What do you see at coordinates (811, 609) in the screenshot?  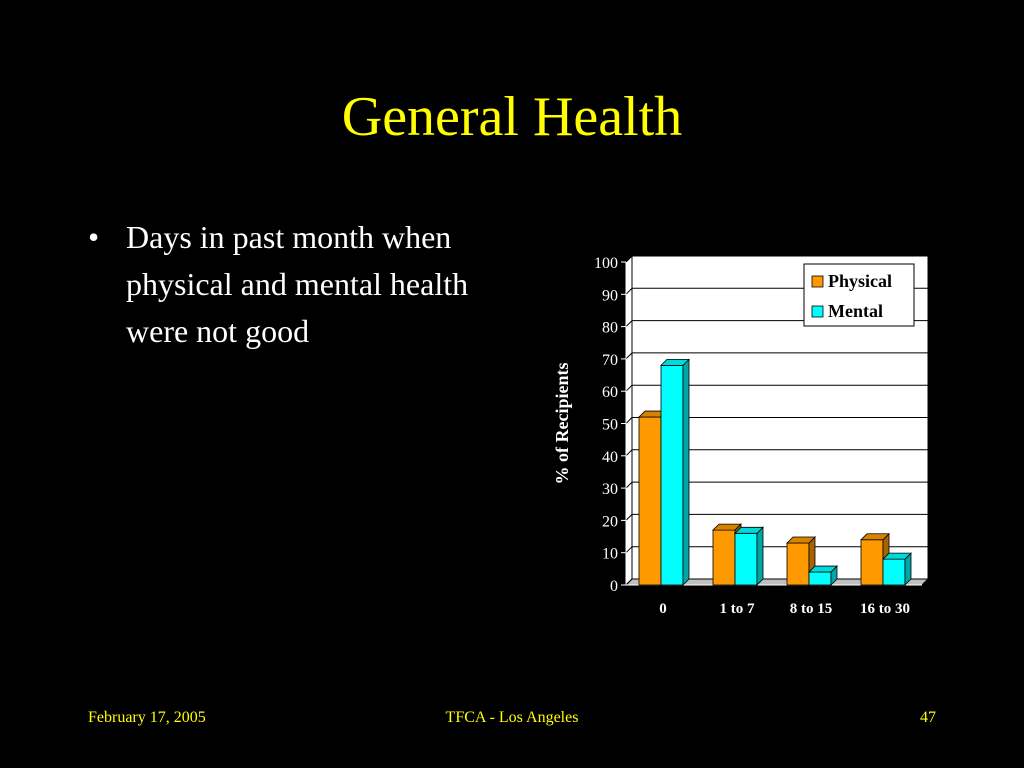 I see `x-tick-label: 8 to 15` at bounding box center [811, 609].